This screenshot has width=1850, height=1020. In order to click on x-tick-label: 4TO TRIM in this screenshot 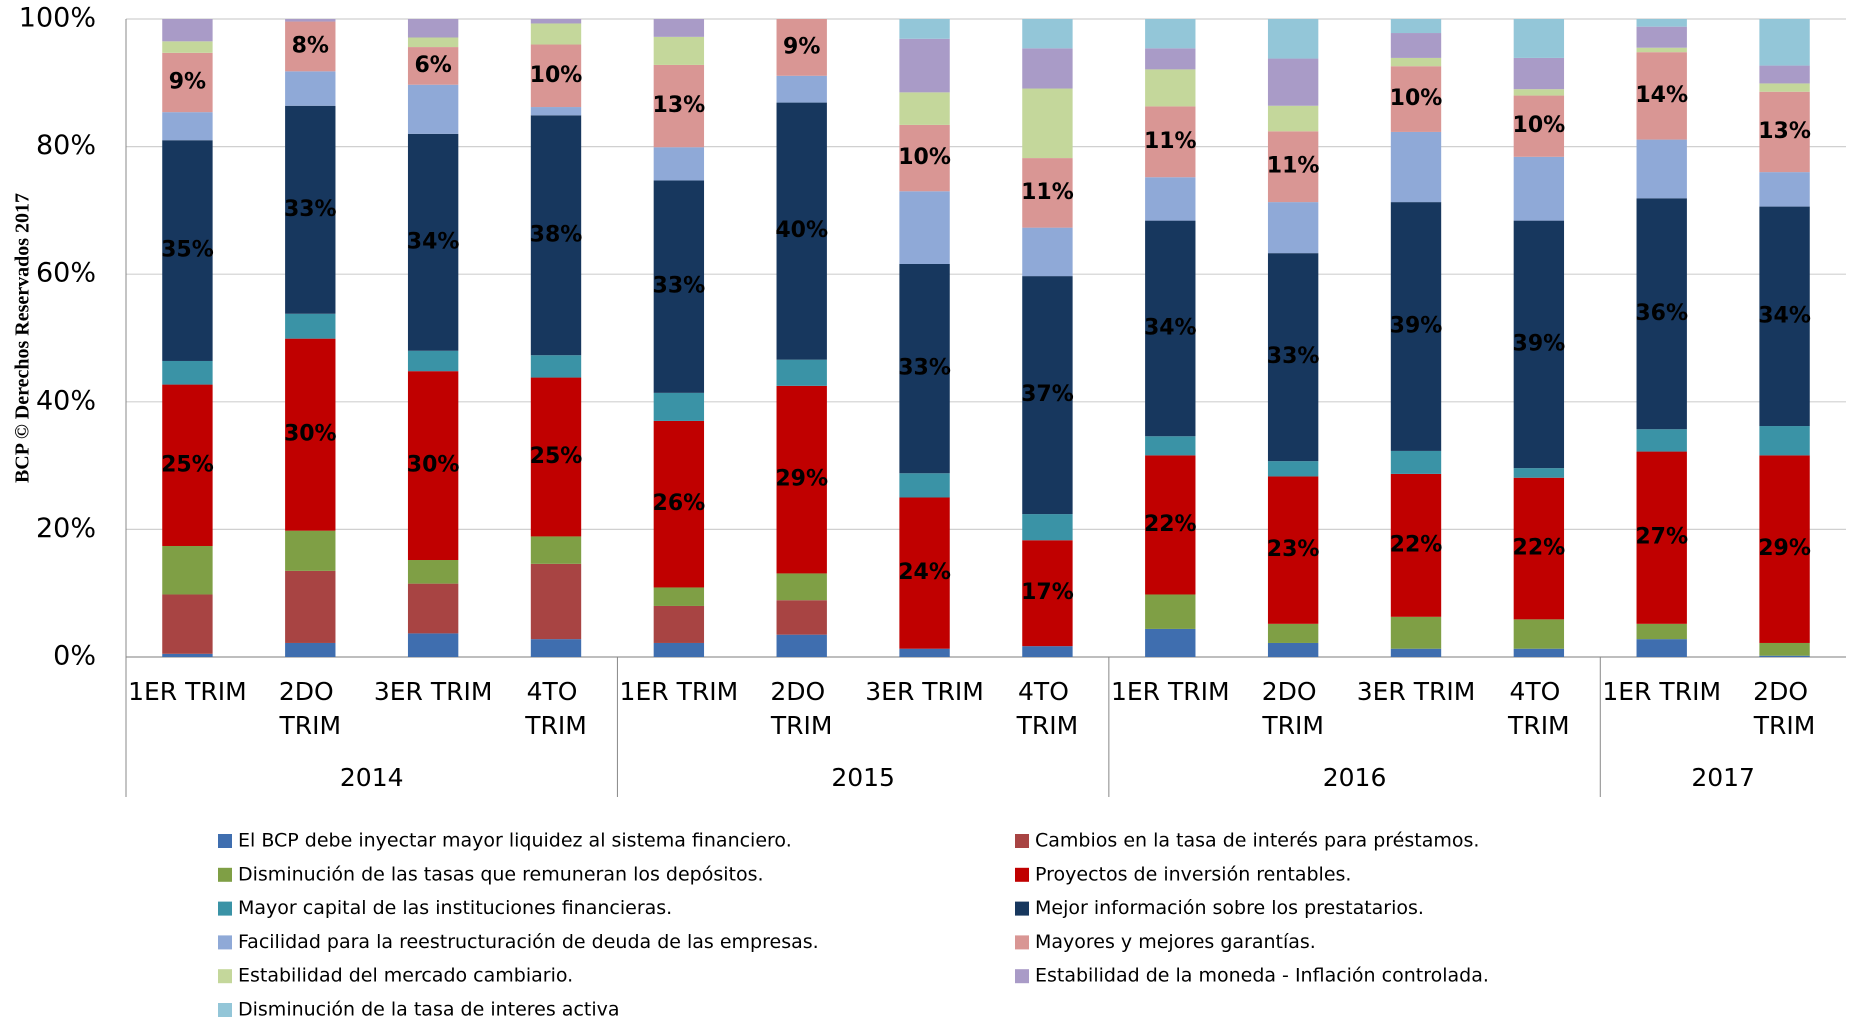, I will do `click(1538, 708)`.